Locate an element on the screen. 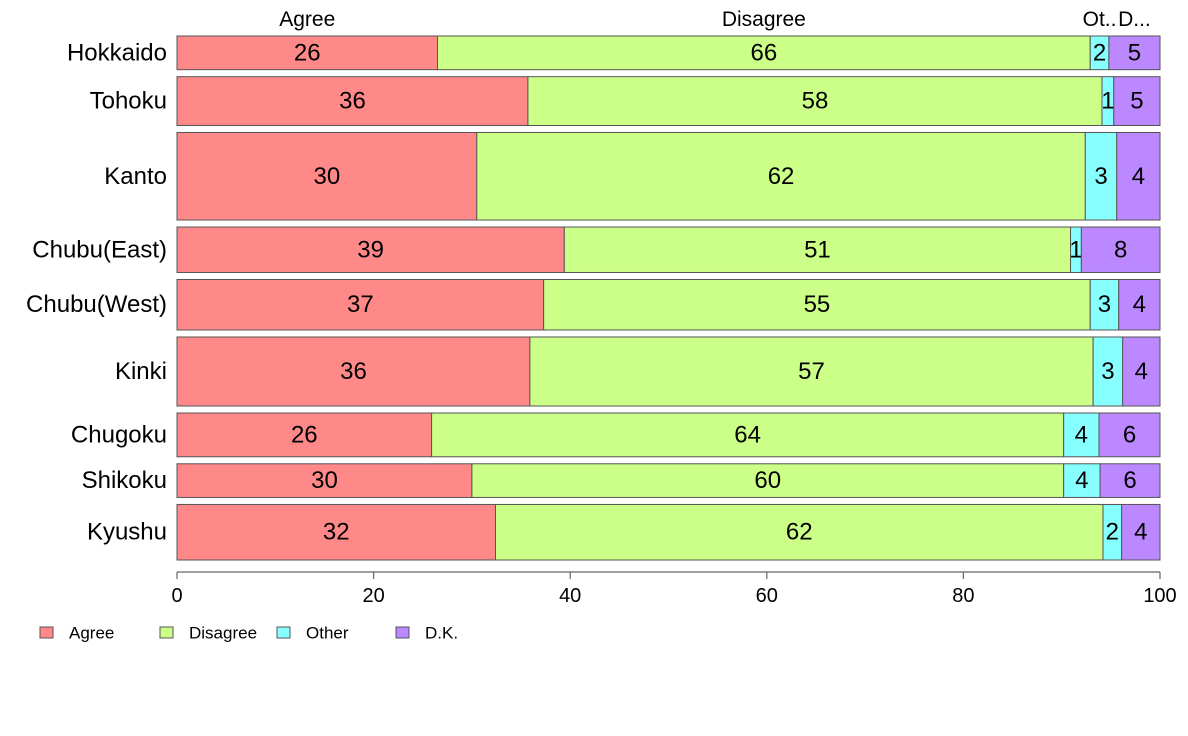  x-tick-label-100: 100 is located at coordinates (1159, 596).